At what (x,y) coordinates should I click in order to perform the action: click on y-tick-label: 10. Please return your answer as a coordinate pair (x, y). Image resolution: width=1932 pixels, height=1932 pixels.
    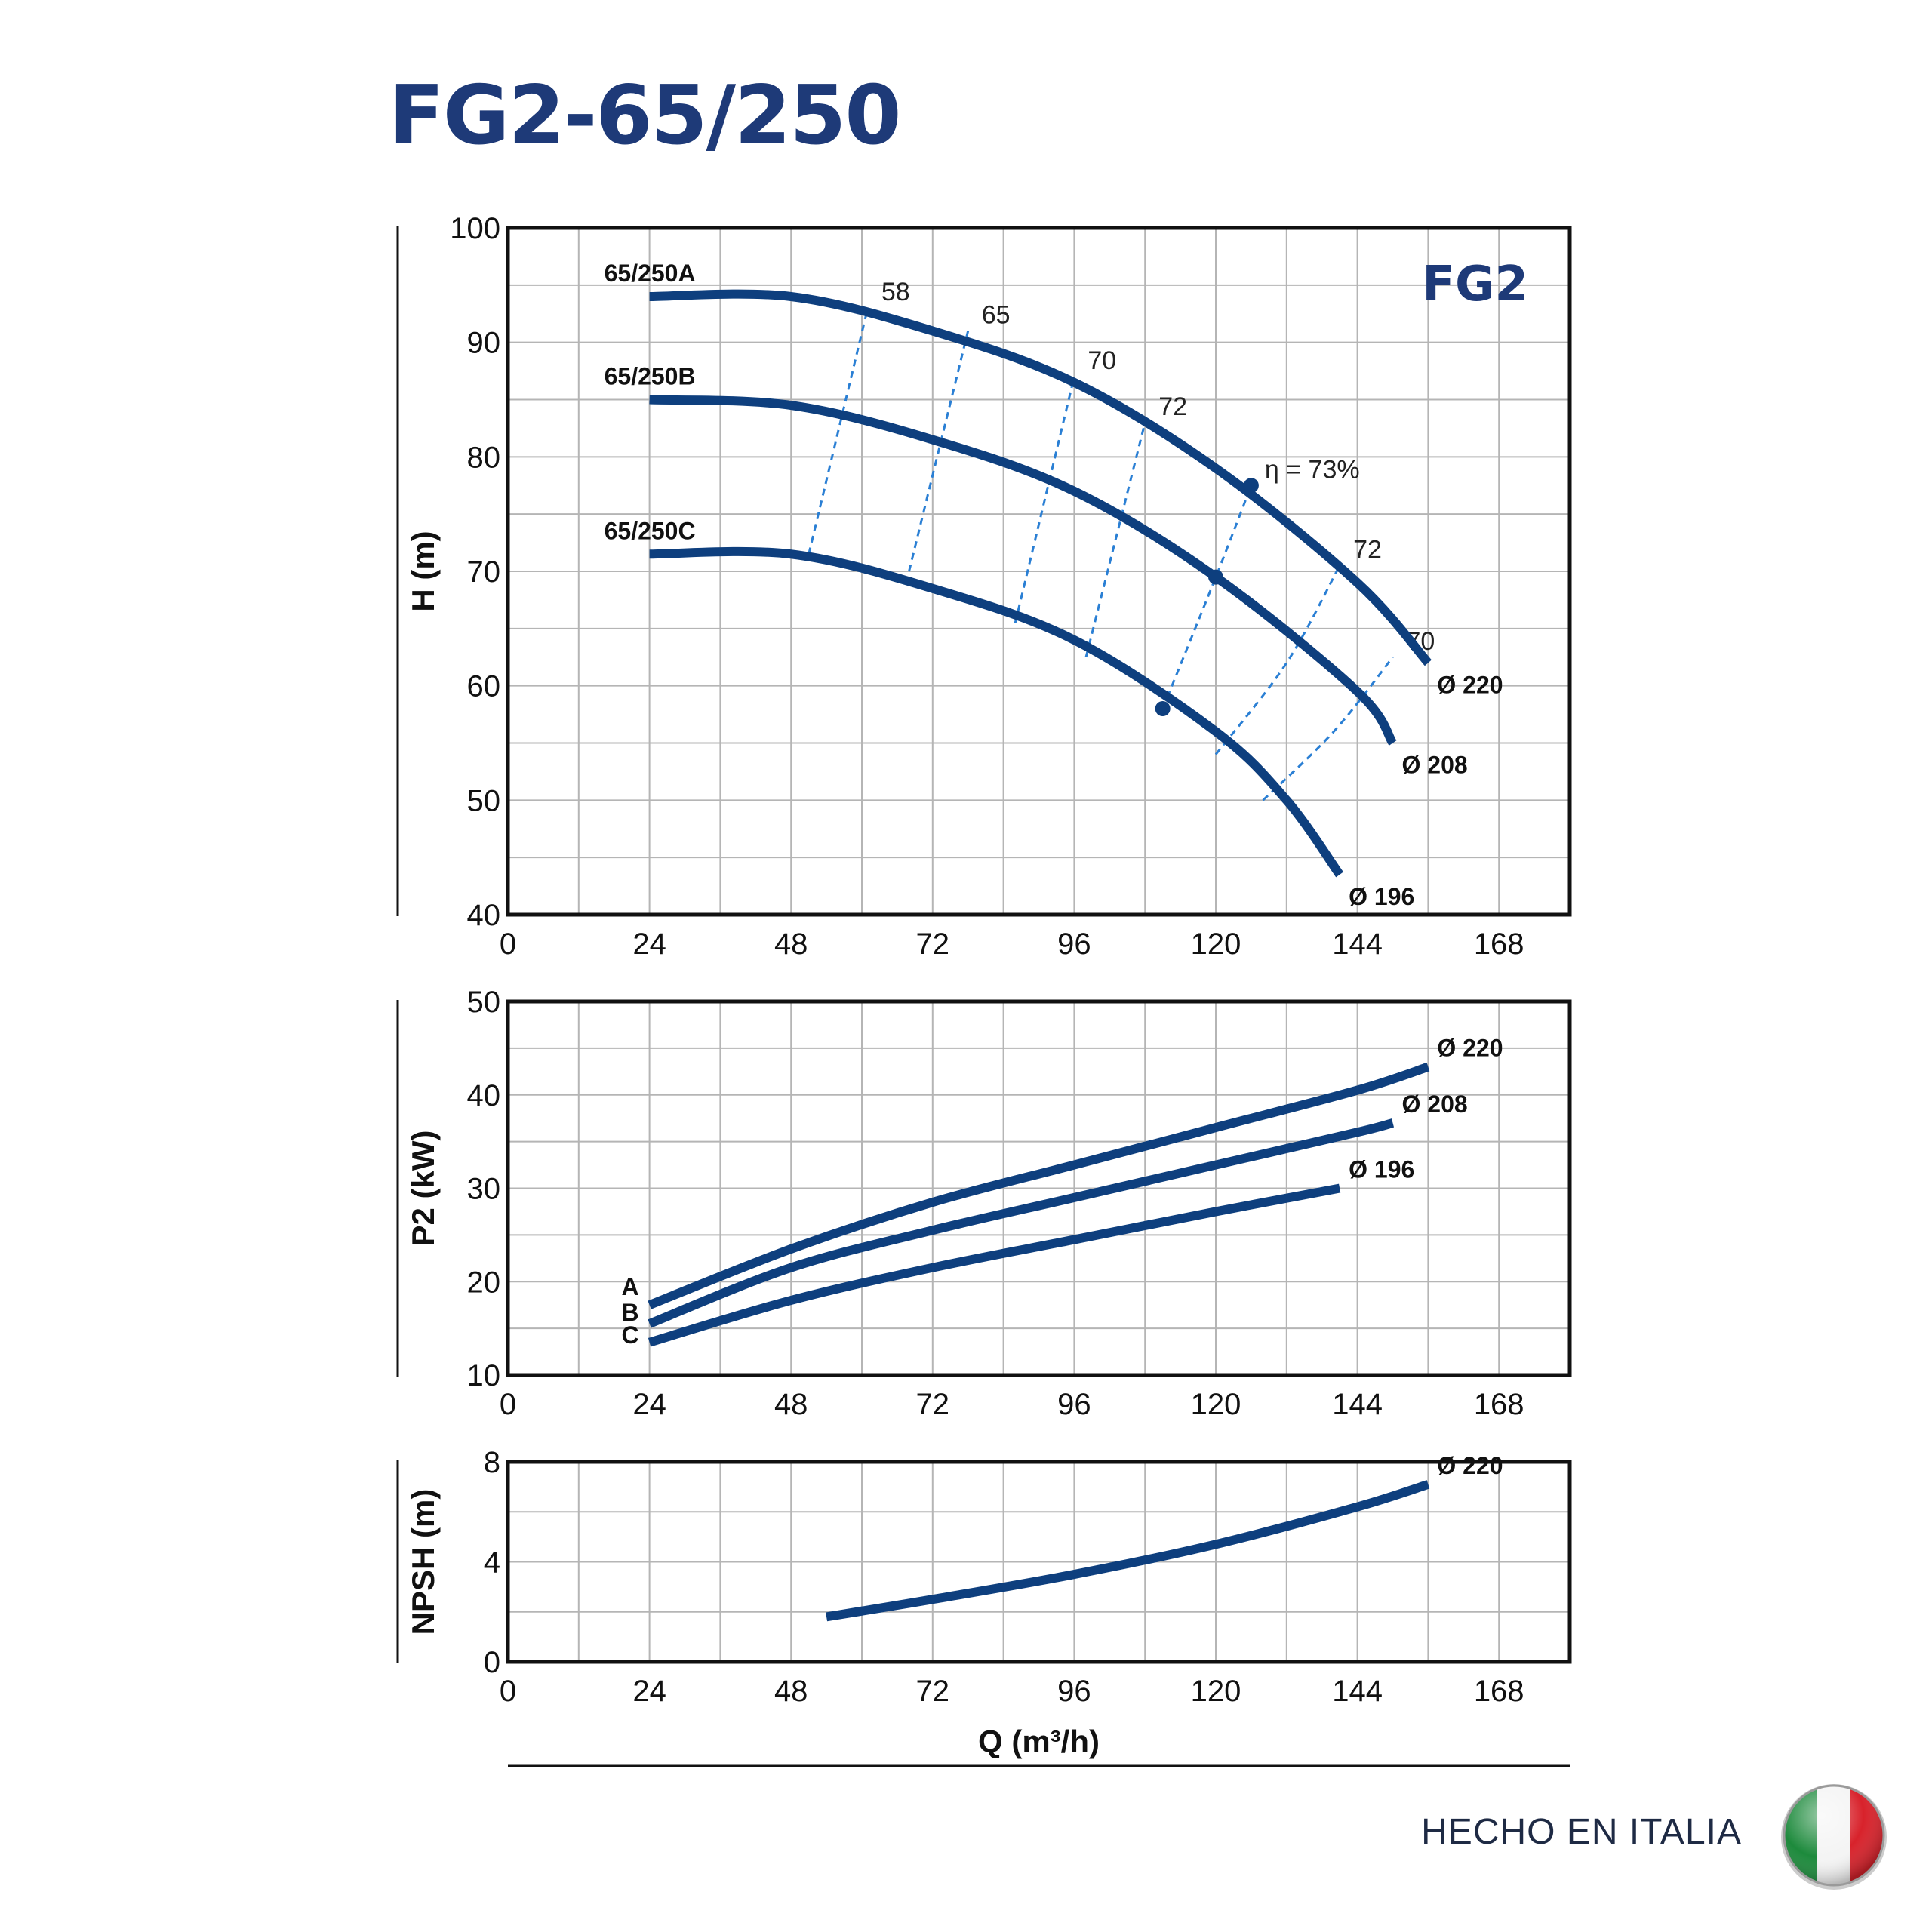
    Looking at the image, I should click on (484, 1375).